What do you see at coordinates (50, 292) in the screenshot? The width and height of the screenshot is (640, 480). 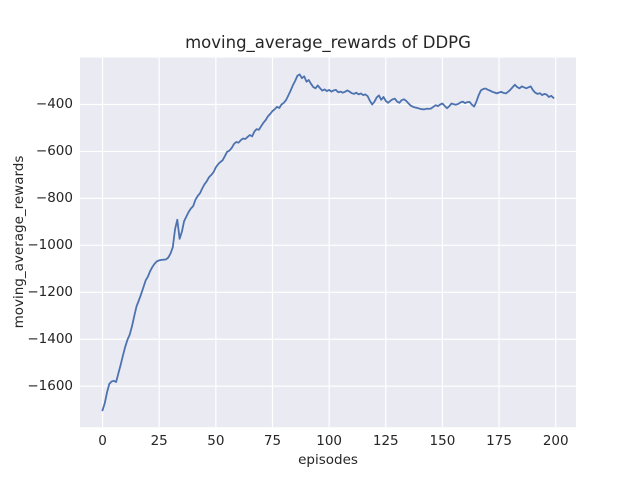 I see `y-tick-label: −1200` at bounding box center [50, 292].